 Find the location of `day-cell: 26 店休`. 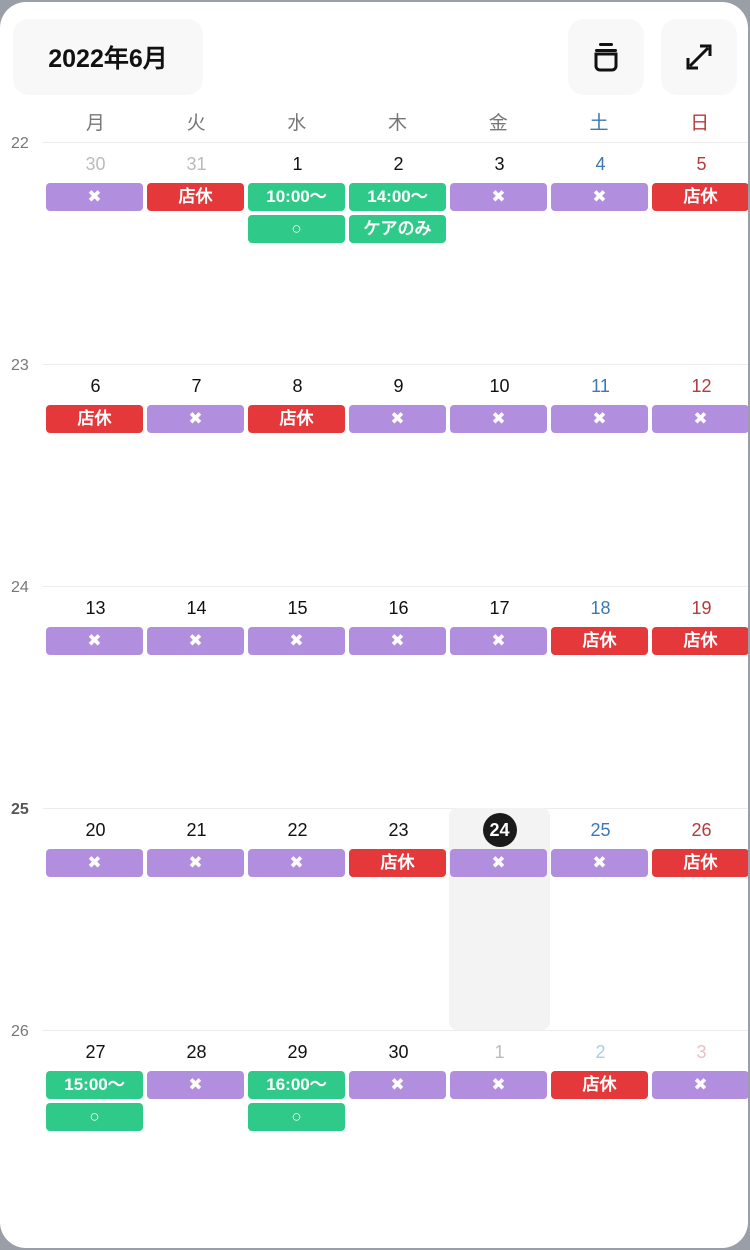

day-cell: 26 店休 is located at coordinates (699, 919).